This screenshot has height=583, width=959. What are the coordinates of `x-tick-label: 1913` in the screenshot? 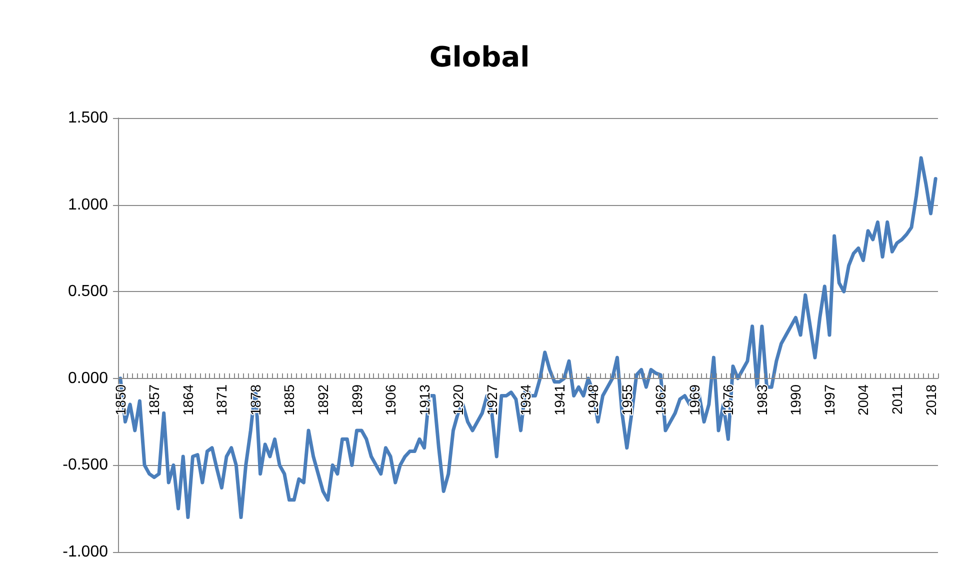 It's located at (424, 400).